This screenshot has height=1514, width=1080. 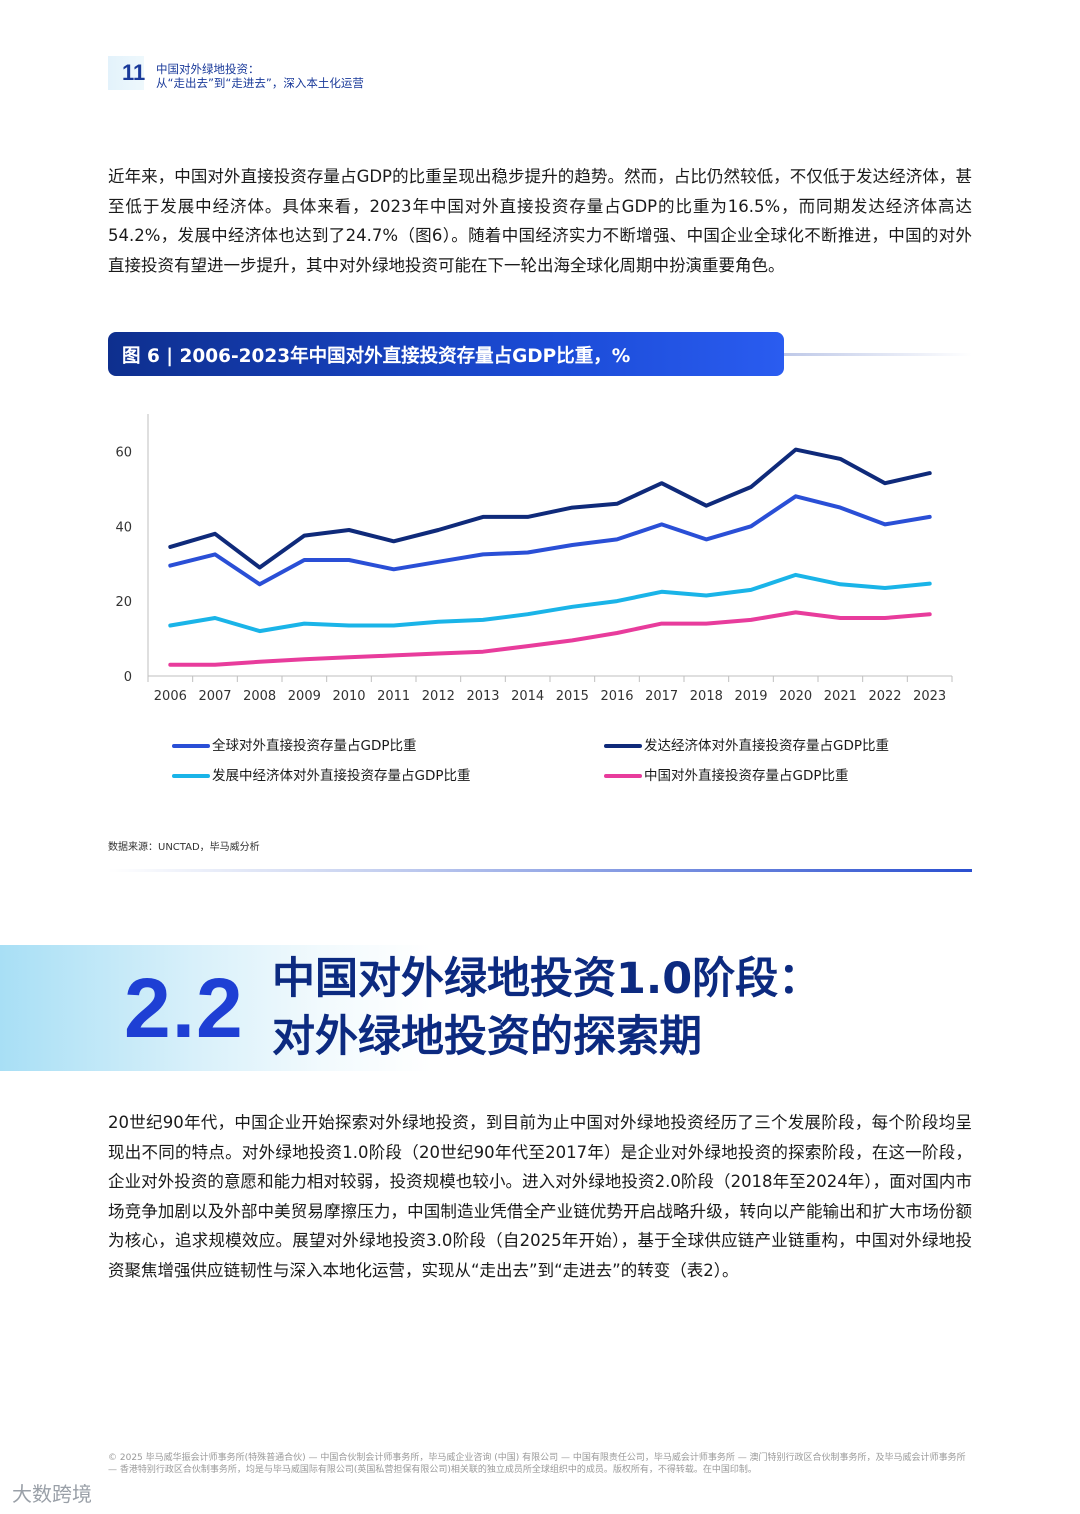 I want to click on series-line-developed, so click(x=550, y=508).